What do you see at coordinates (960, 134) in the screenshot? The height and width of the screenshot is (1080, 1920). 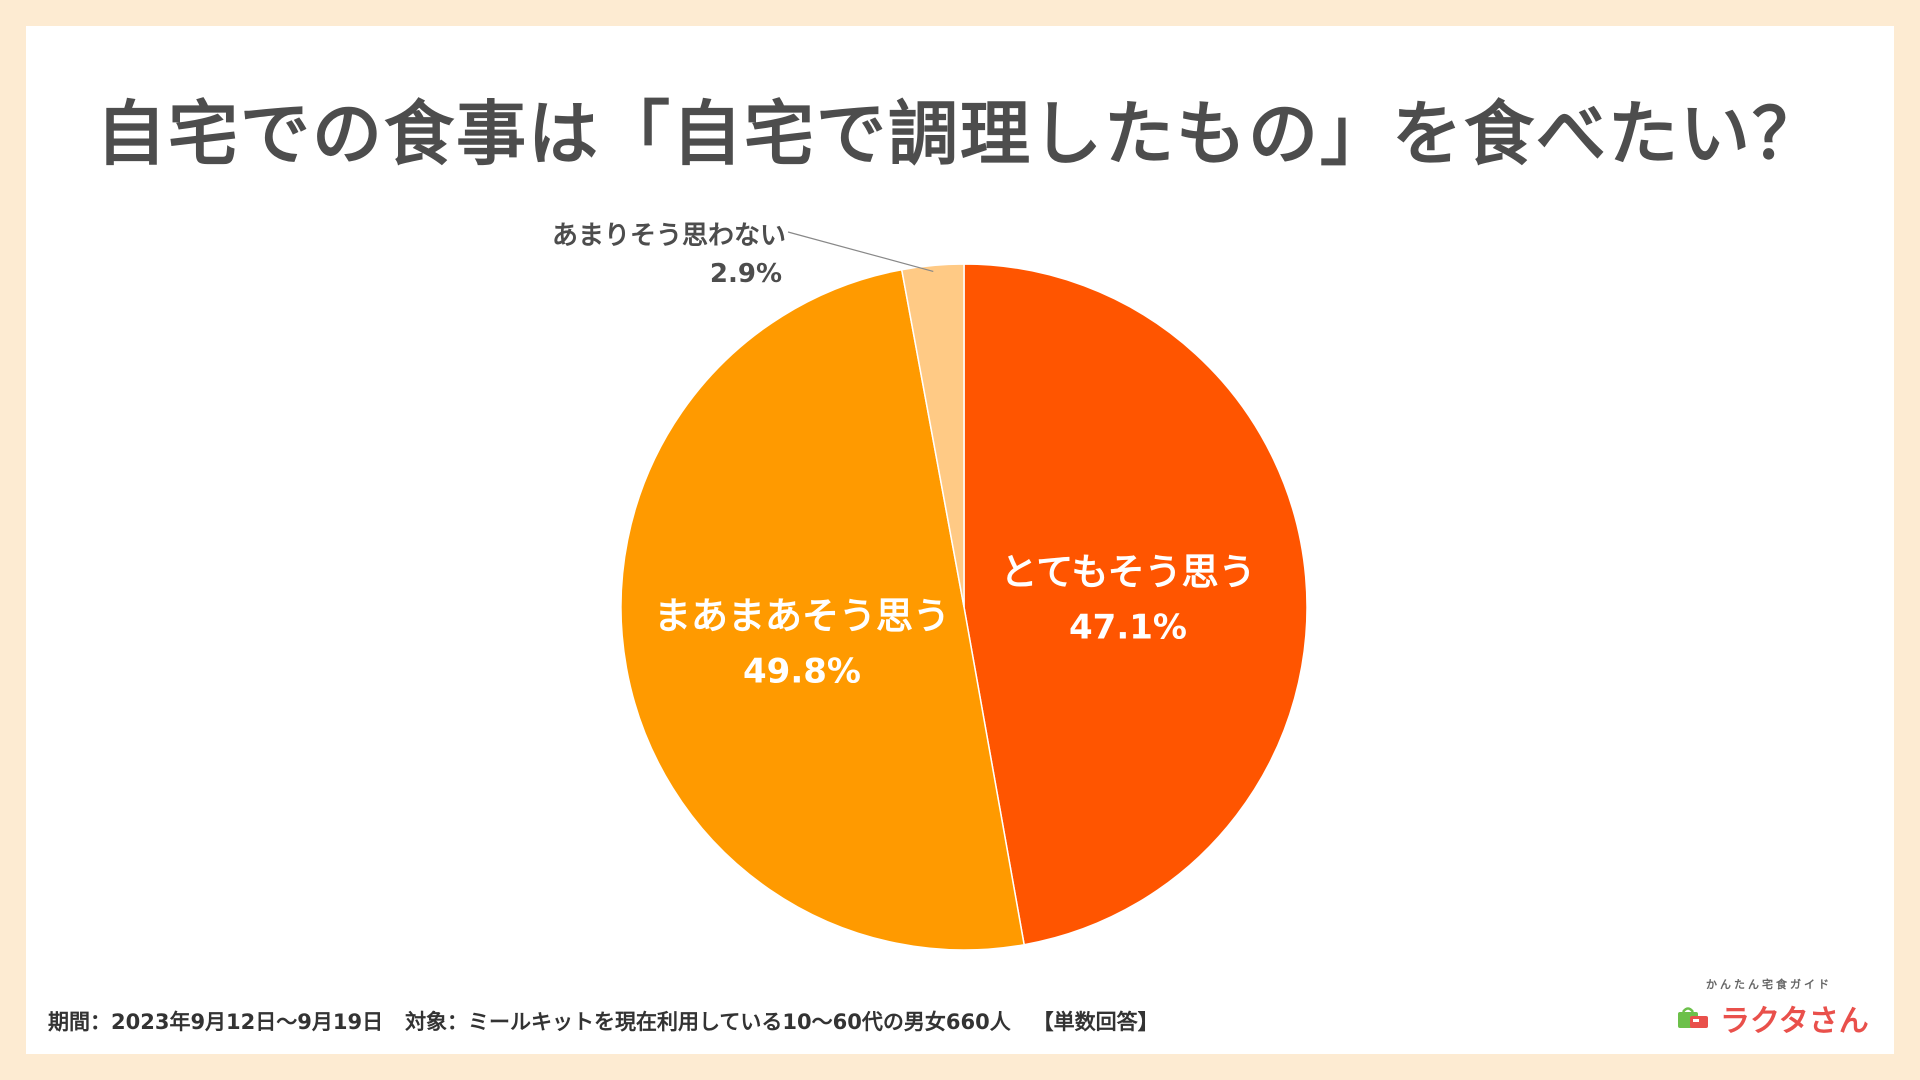 I see `chart-title: 自宅での食事は「自宅で調理したもの」を食べたい？` at bounding box center [960, 134].